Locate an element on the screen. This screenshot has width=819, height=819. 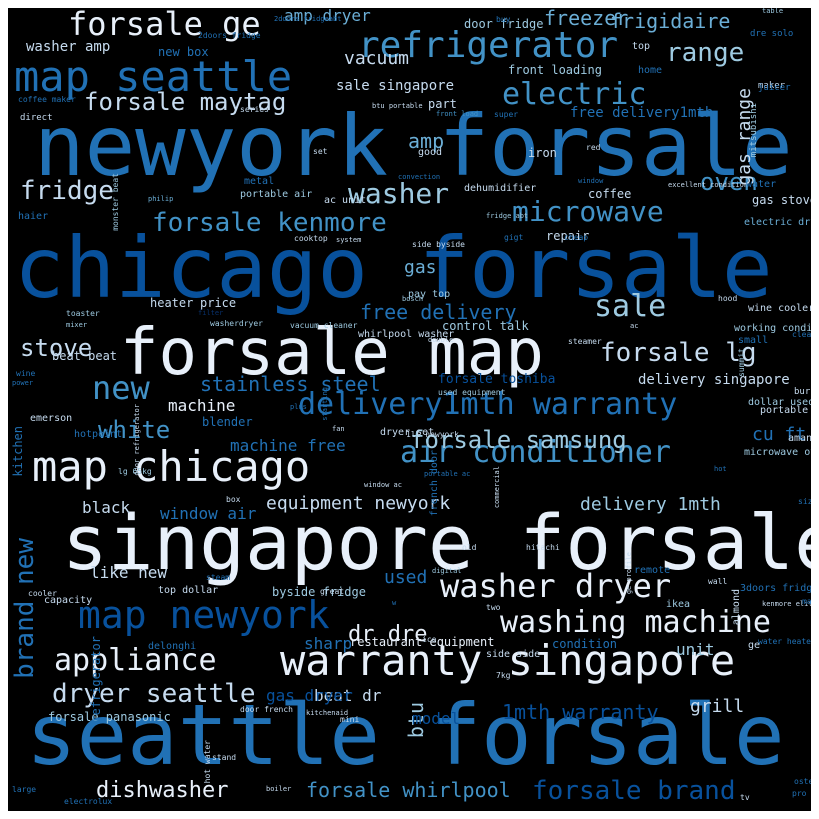
cloud-word-side-side: side side is located at coordinates (513, 654).